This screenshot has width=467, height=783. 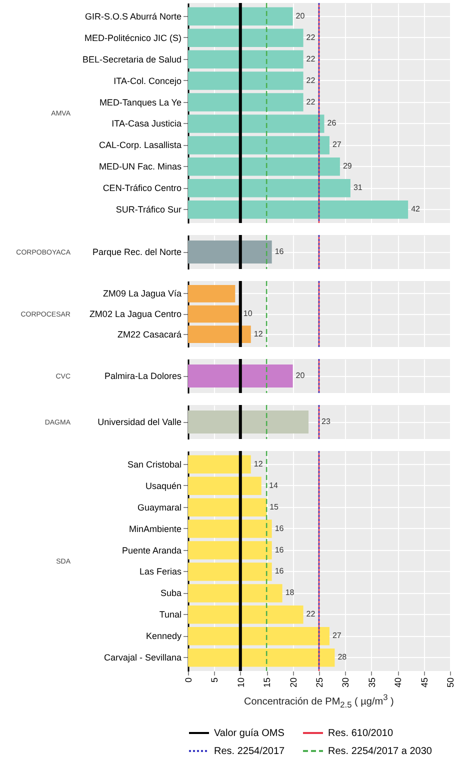 What do you see at coordinates (361, 733) in the screenshot?
I see `legend-label: Res. 610/2010` at bounding box center [361, 733].